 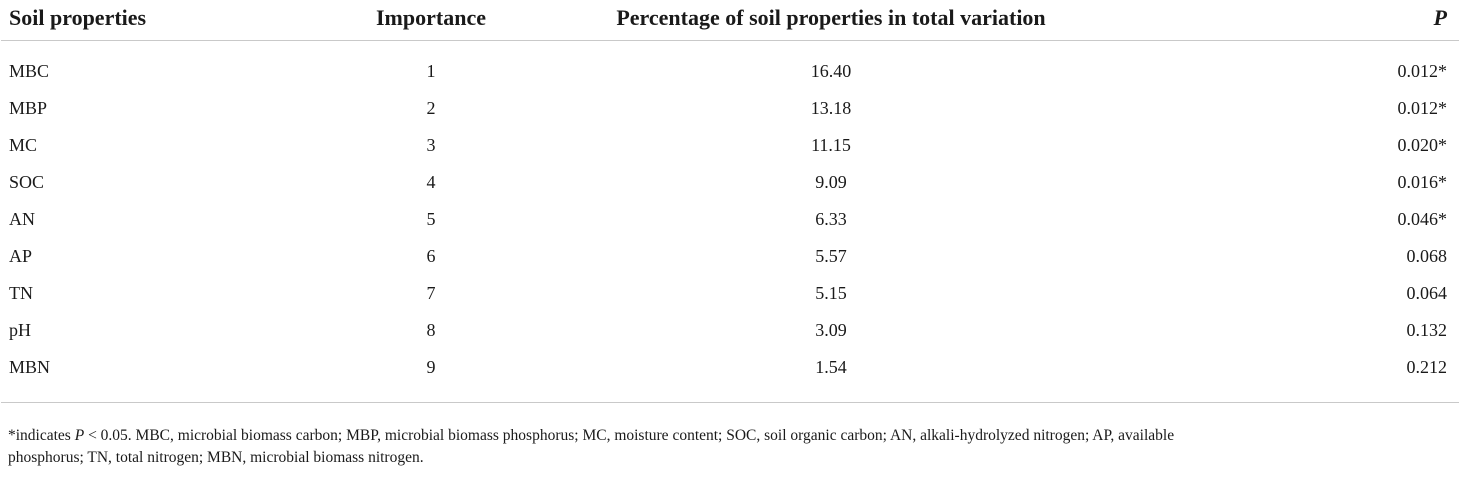 What do you see at coordinates (831, 145) in the screenshot?
I see `cell-percentage: 11.15` at bounding box center [831, 145].